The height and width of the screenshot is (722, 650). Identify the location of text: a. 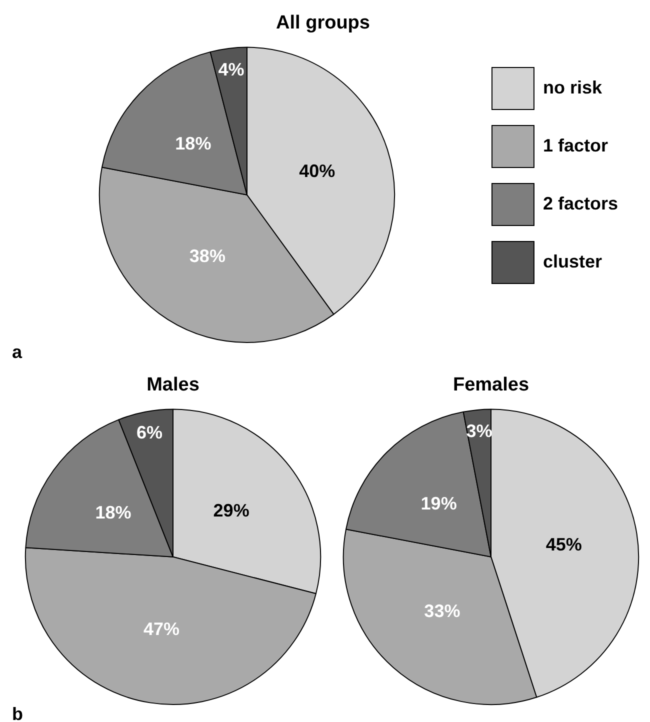
(17, 352).